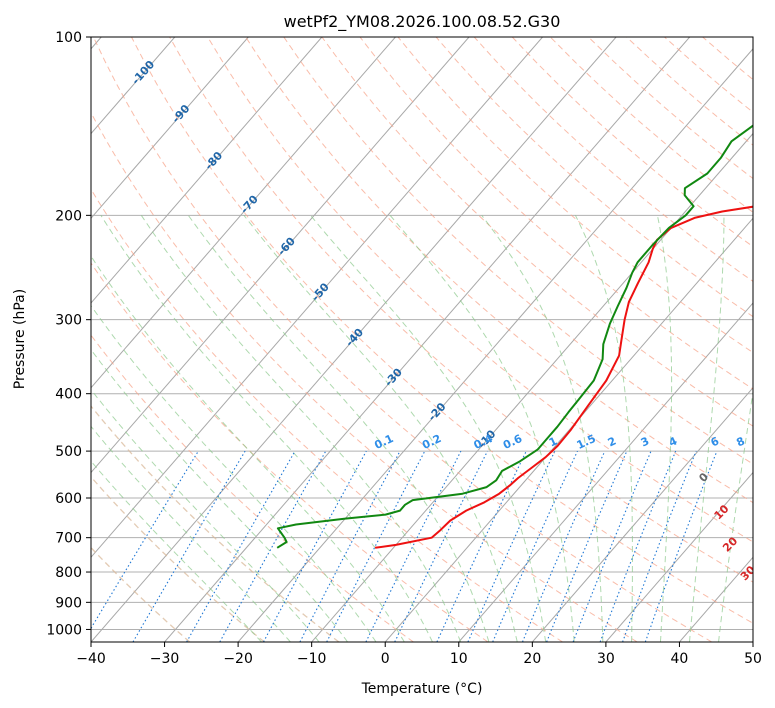  What do you see at coordinates (385, 659) in the screenshot?
I see `x-tick-label: 0` at bounding box center [385, 659].